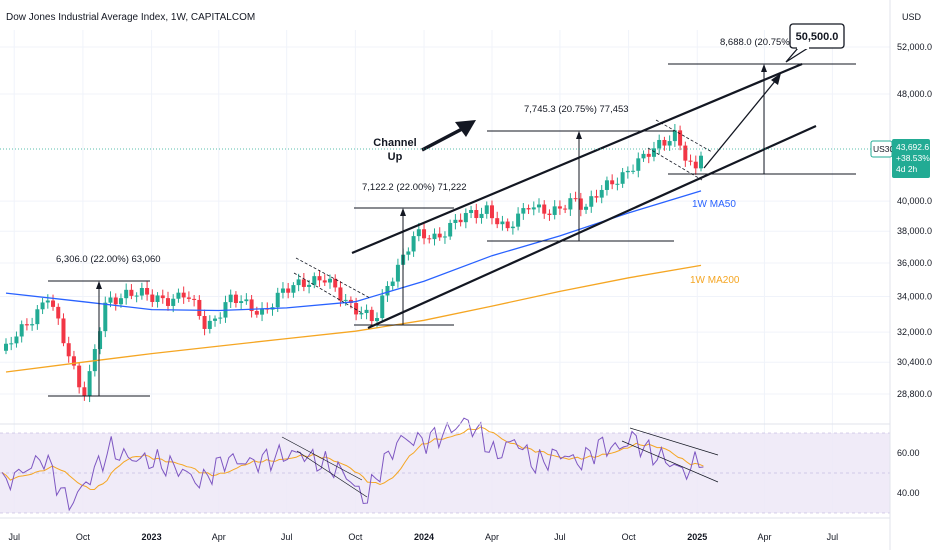 Image resolution: width=932 pixels, height=550 pixels. I want to click on currency-label: USD, so click(912, 17).